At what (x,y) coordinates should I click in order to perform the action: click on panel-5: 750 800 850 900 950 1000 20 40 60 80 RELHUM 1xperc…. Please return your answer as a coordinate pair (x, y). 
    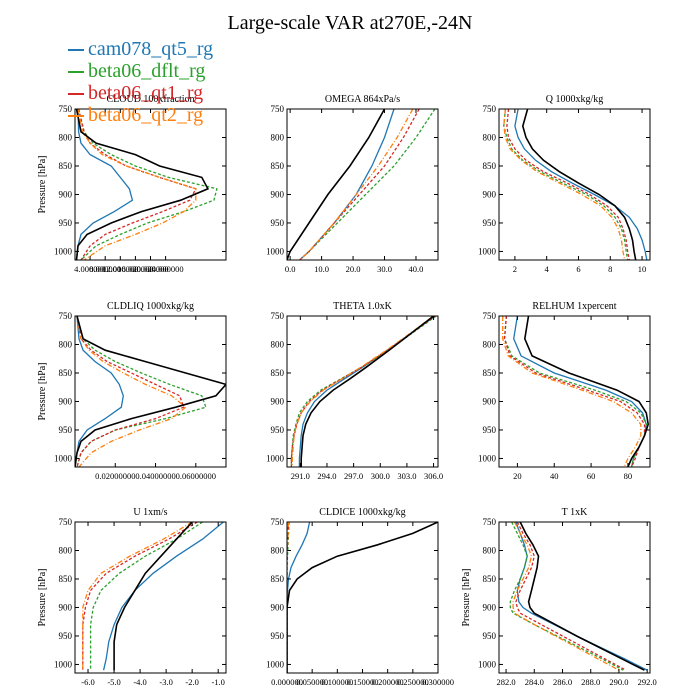
    Looking at the image, I should click on (564, 391).